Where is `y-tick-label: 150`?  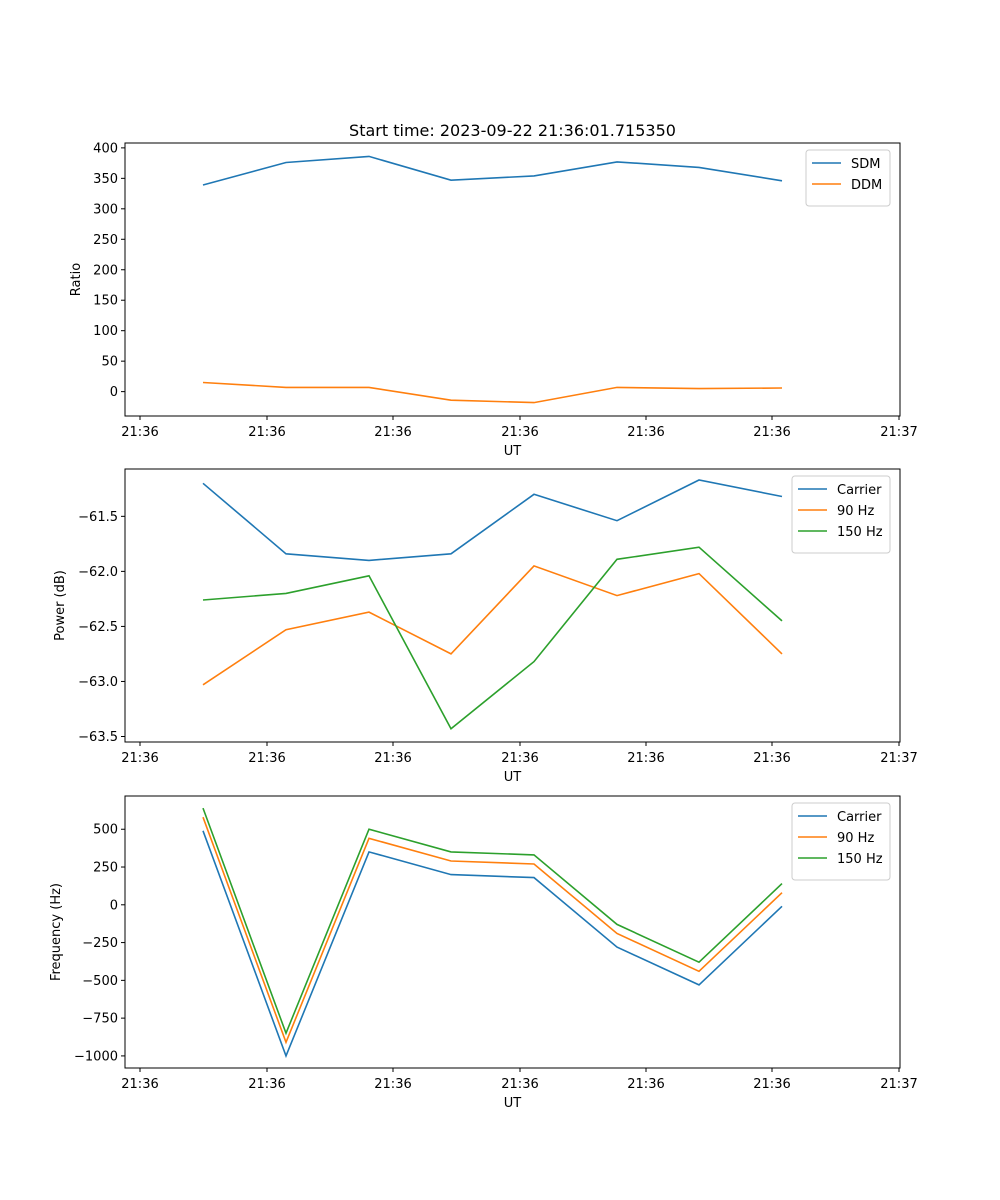
y-tick-label: 150 is located at coordinates (105, 301).